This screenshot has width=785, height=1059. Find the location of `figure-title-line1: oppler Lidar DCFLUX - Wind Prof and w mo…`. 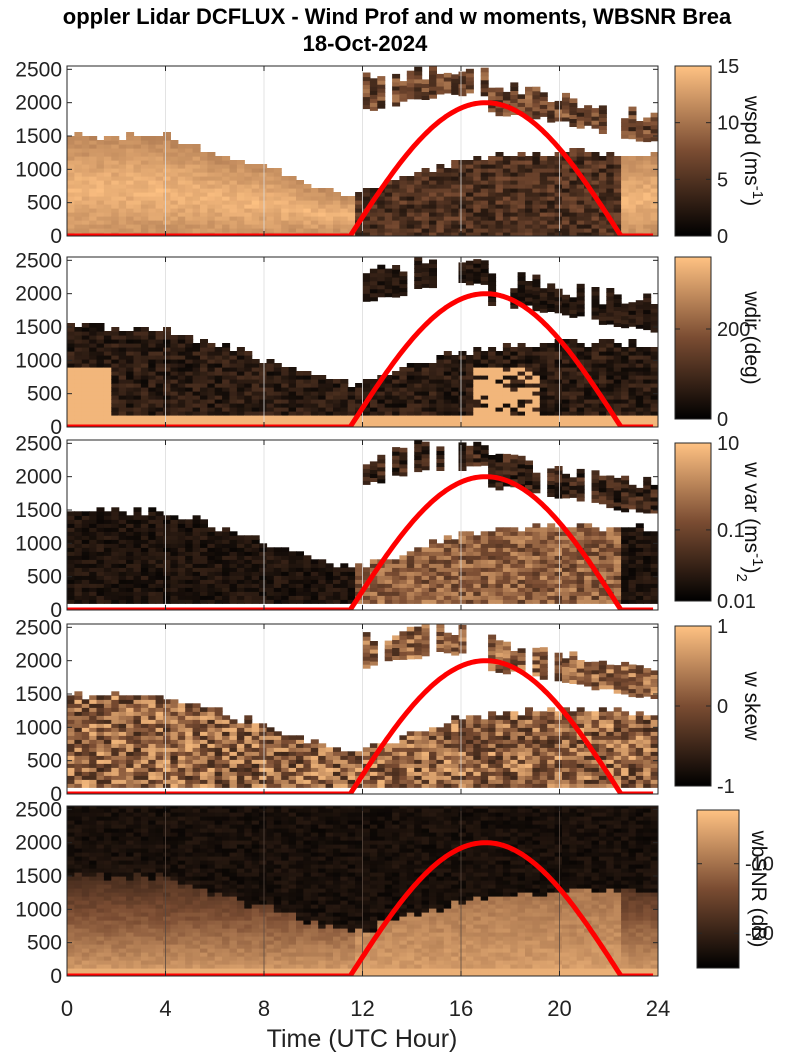

figure-title-line1: oppler Lidar DCFLUX - Wind Prof and w mo… is located at coordinates (397, 16).